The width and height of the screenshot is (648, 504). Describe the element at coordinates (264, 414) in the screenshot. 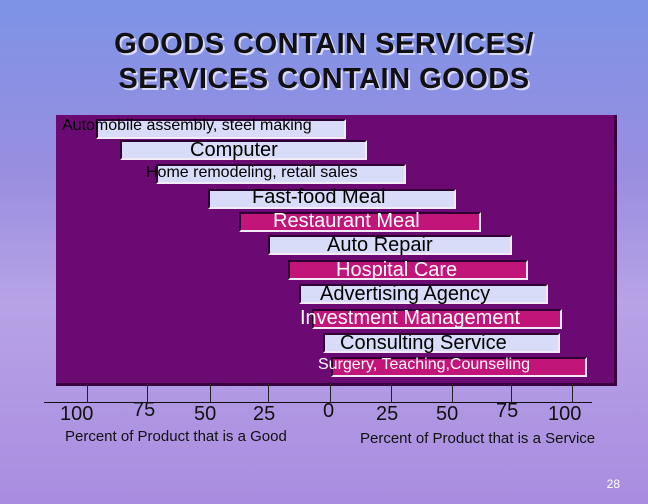

I see `tick-label-good-25: 25` at that location.